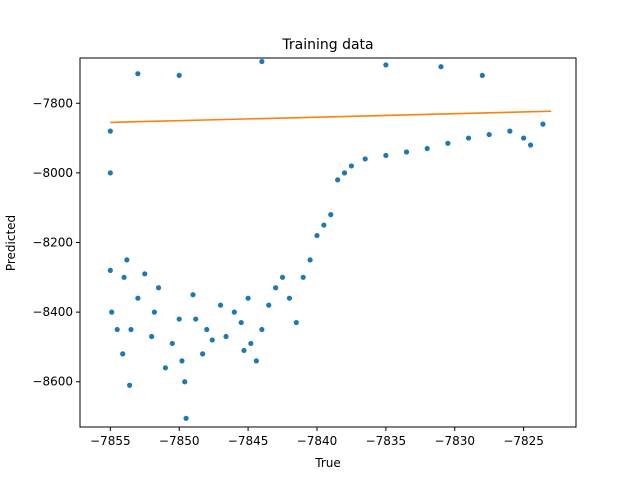  I want to click on x-tick-label: −7850, so click(179, 441).